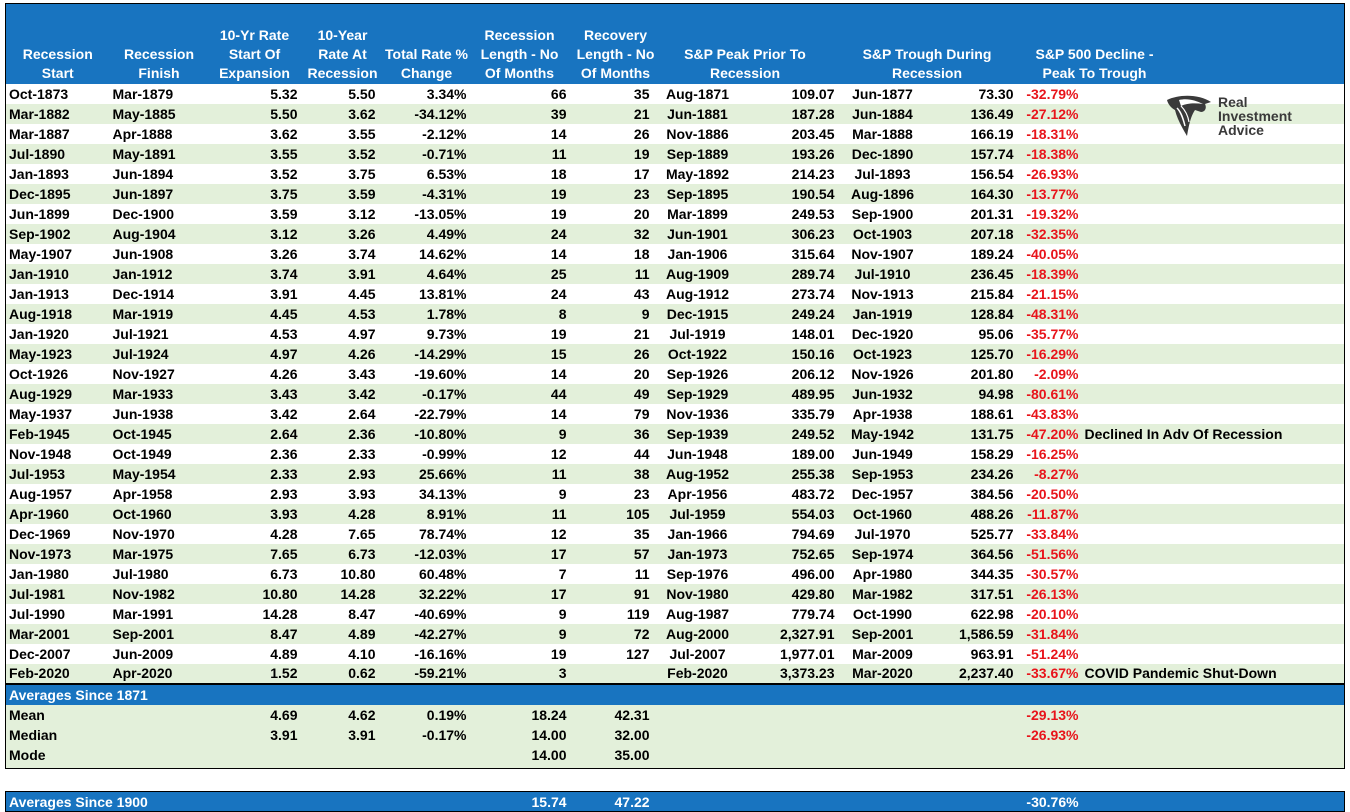  Describe the element at coordinates (641, 353) in the screenshot. I see `cell-recovery-length: 26` at that location.